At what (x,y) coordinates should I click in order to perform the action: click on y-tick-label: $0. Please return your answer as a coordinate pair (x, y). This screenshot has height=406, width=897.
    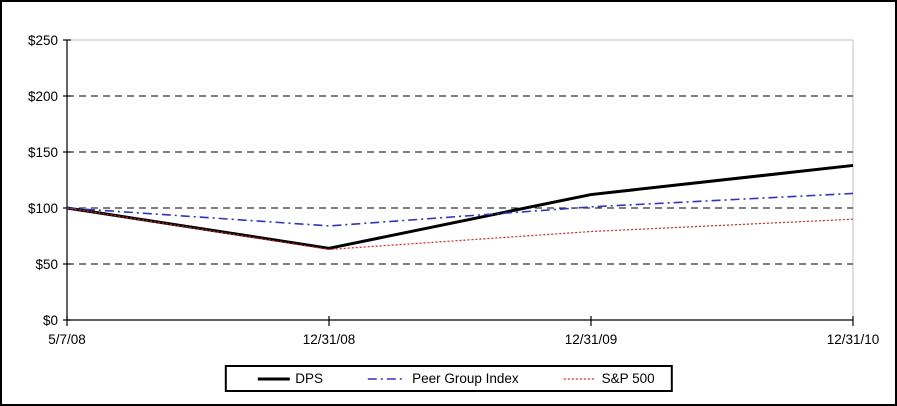
    Looking at the image, I should click on (50, 320).